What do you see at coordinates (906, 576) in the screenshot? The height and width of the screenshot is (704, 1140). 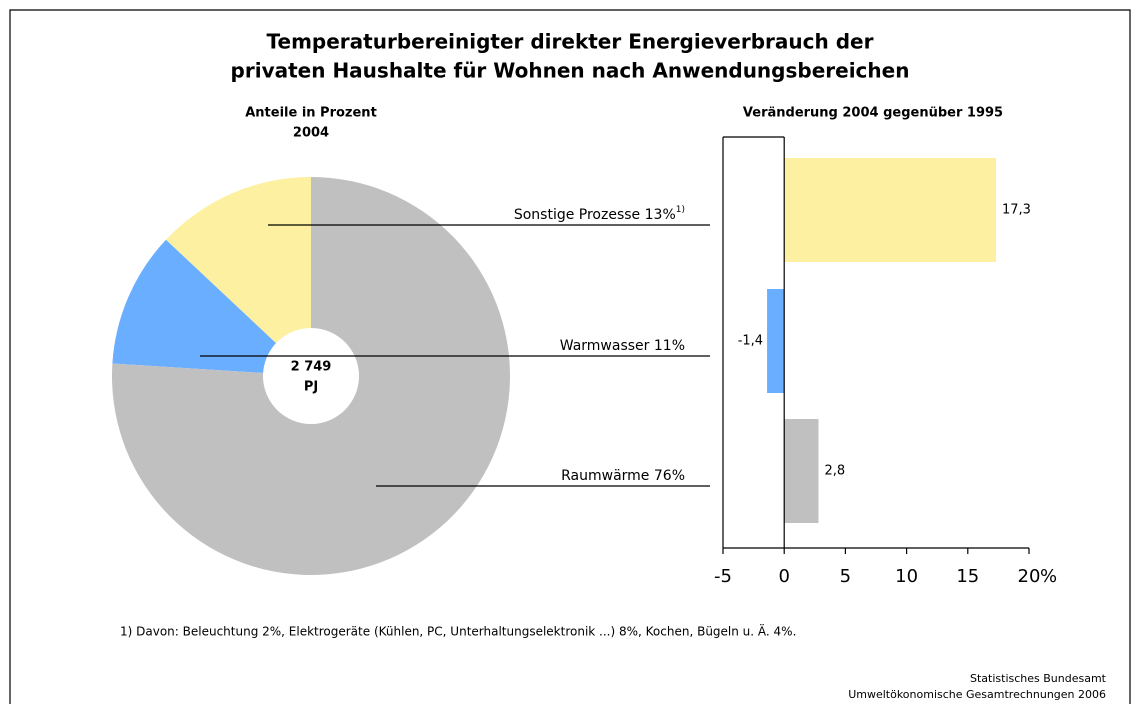 I see `x-tick-label: 10` at bounding box center [906, 576].